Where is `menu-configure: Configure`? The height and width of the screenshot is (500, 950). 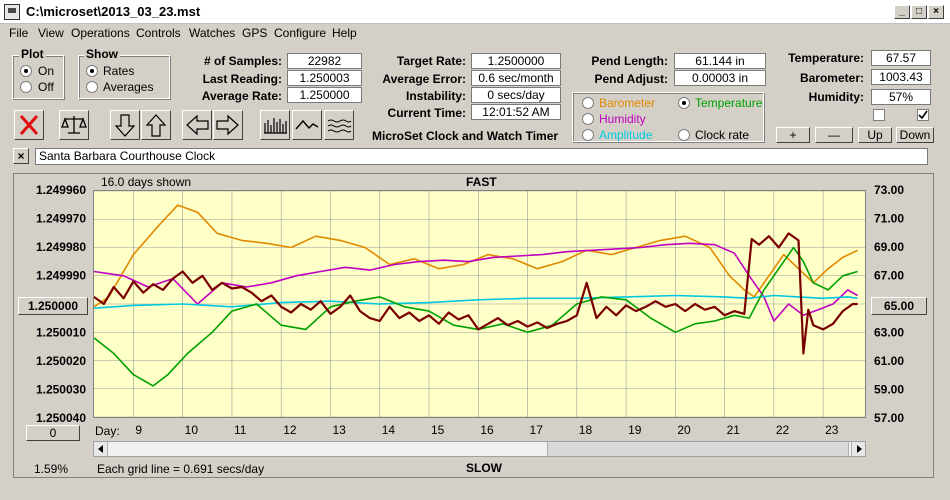
menu-configure: Configure is located at coordinates (300, 33).